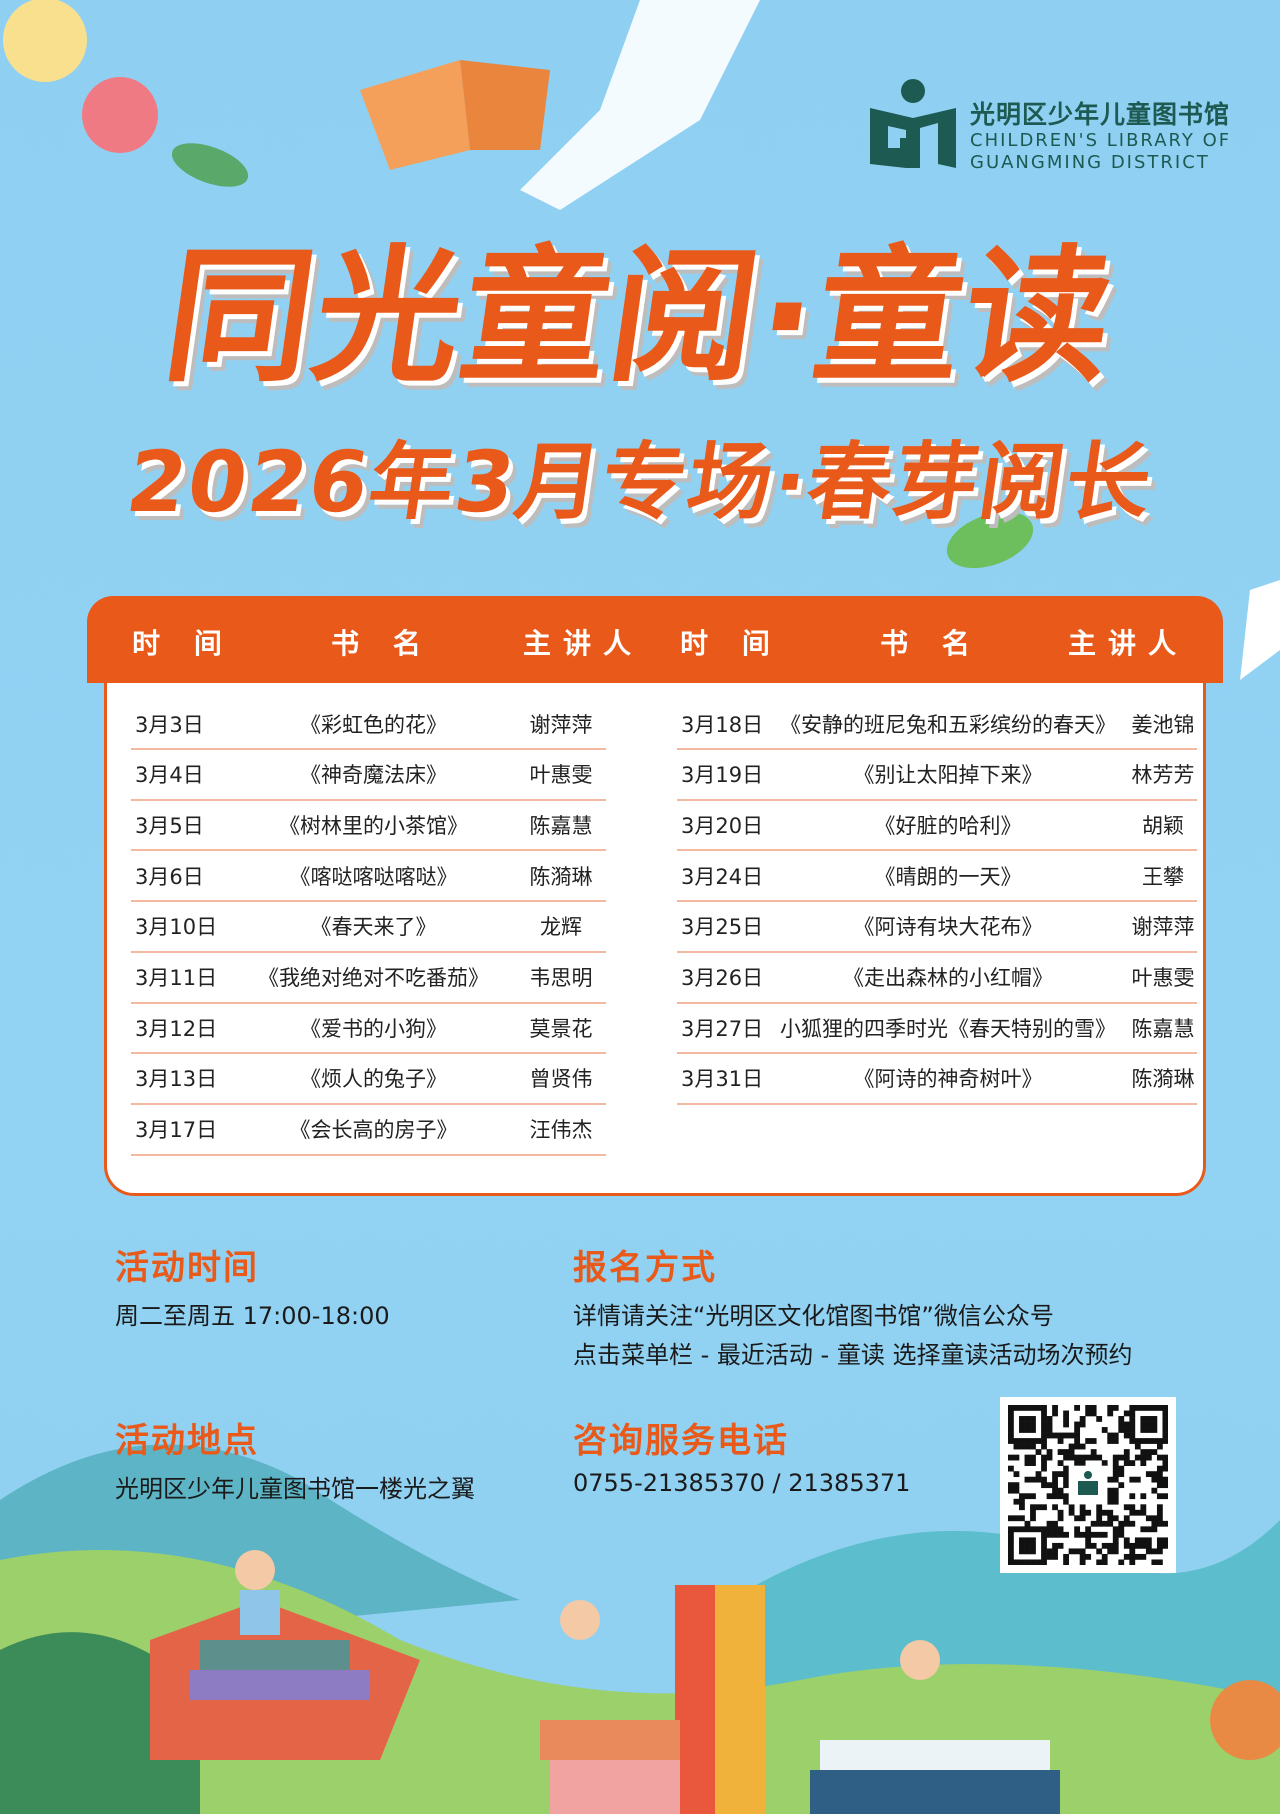 The image size is (1280, 1814). I want to click on book-spine, so click(695, 1699).